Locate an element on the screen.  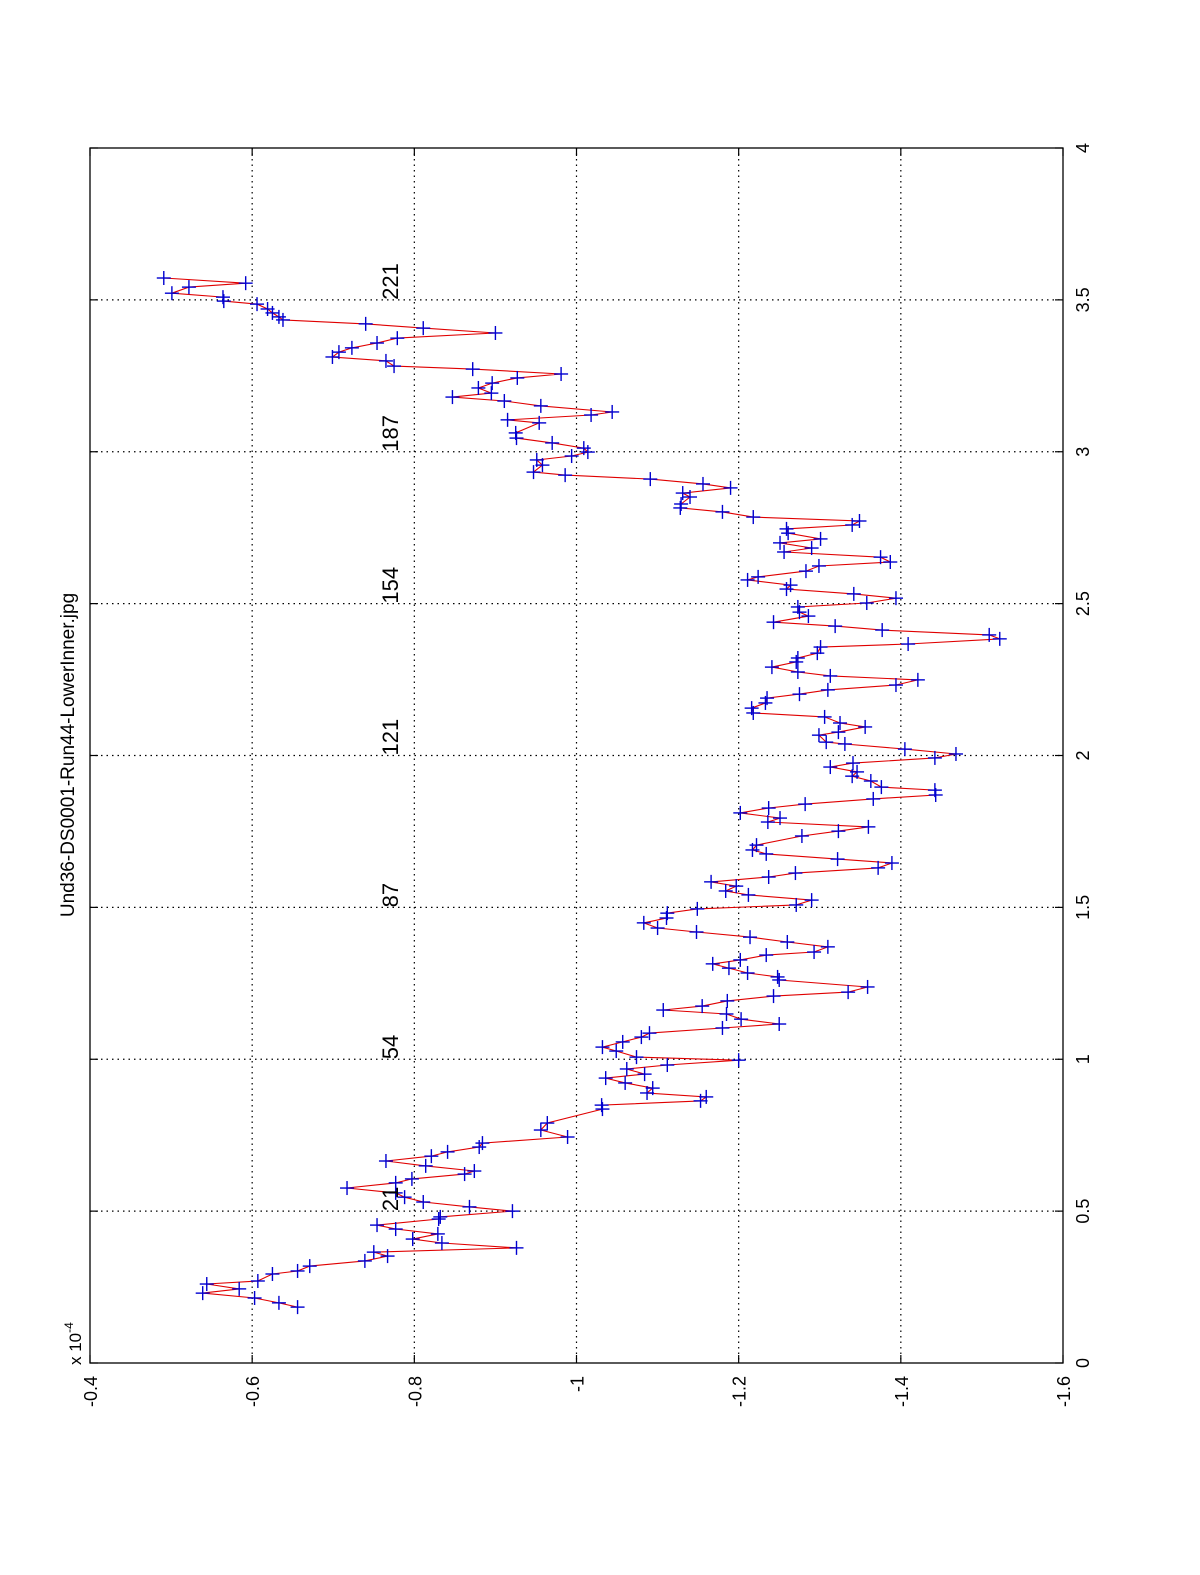
x-tick-label: 4 is located at coordinates (1083, 148).